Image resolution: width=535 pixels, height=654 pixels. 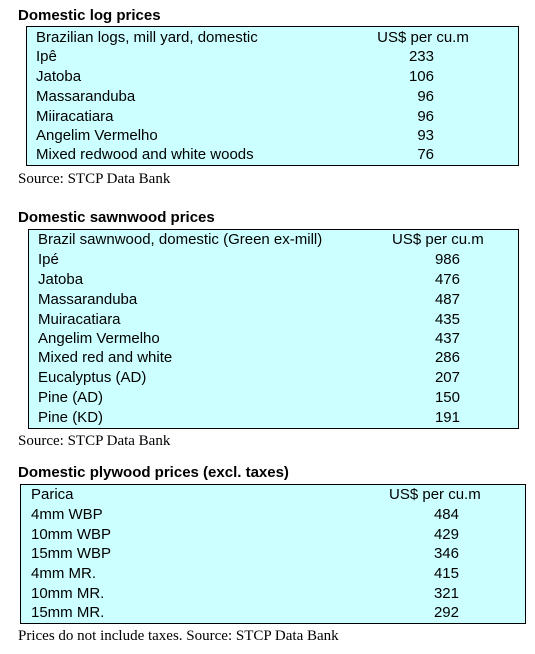 What do you see at coordinates (68, 612) in the screenshot?
I see `row-name: 15mm MR.` at bounding box center [68, 612].